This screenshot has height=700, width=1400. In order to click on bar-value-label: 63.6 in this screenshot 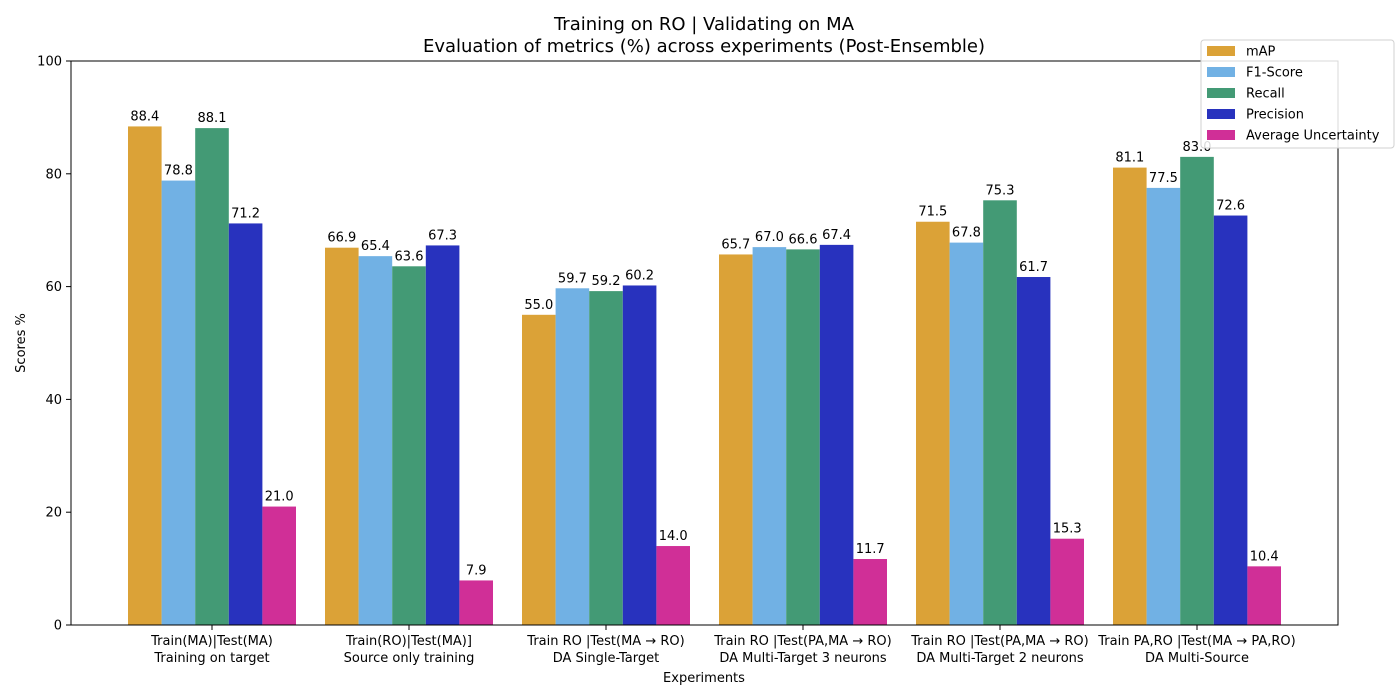, I will do `click(409, 256)`.